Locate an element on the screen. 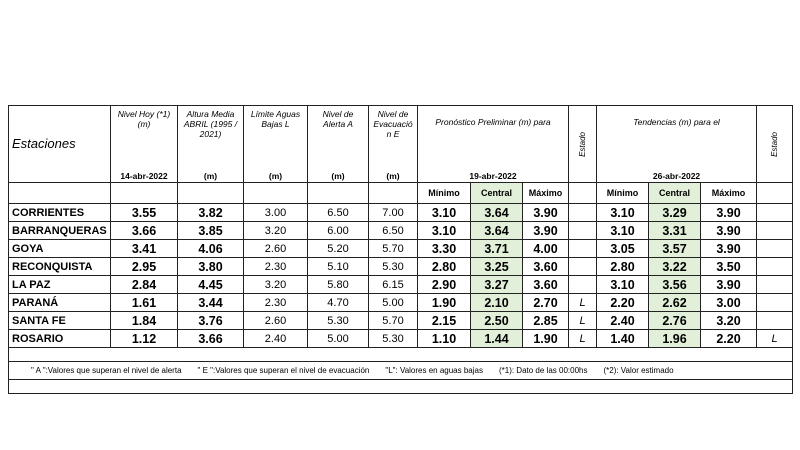 The image size is (800, 450). forecast-cell: 1.10 is located at coordinates (444, 338).